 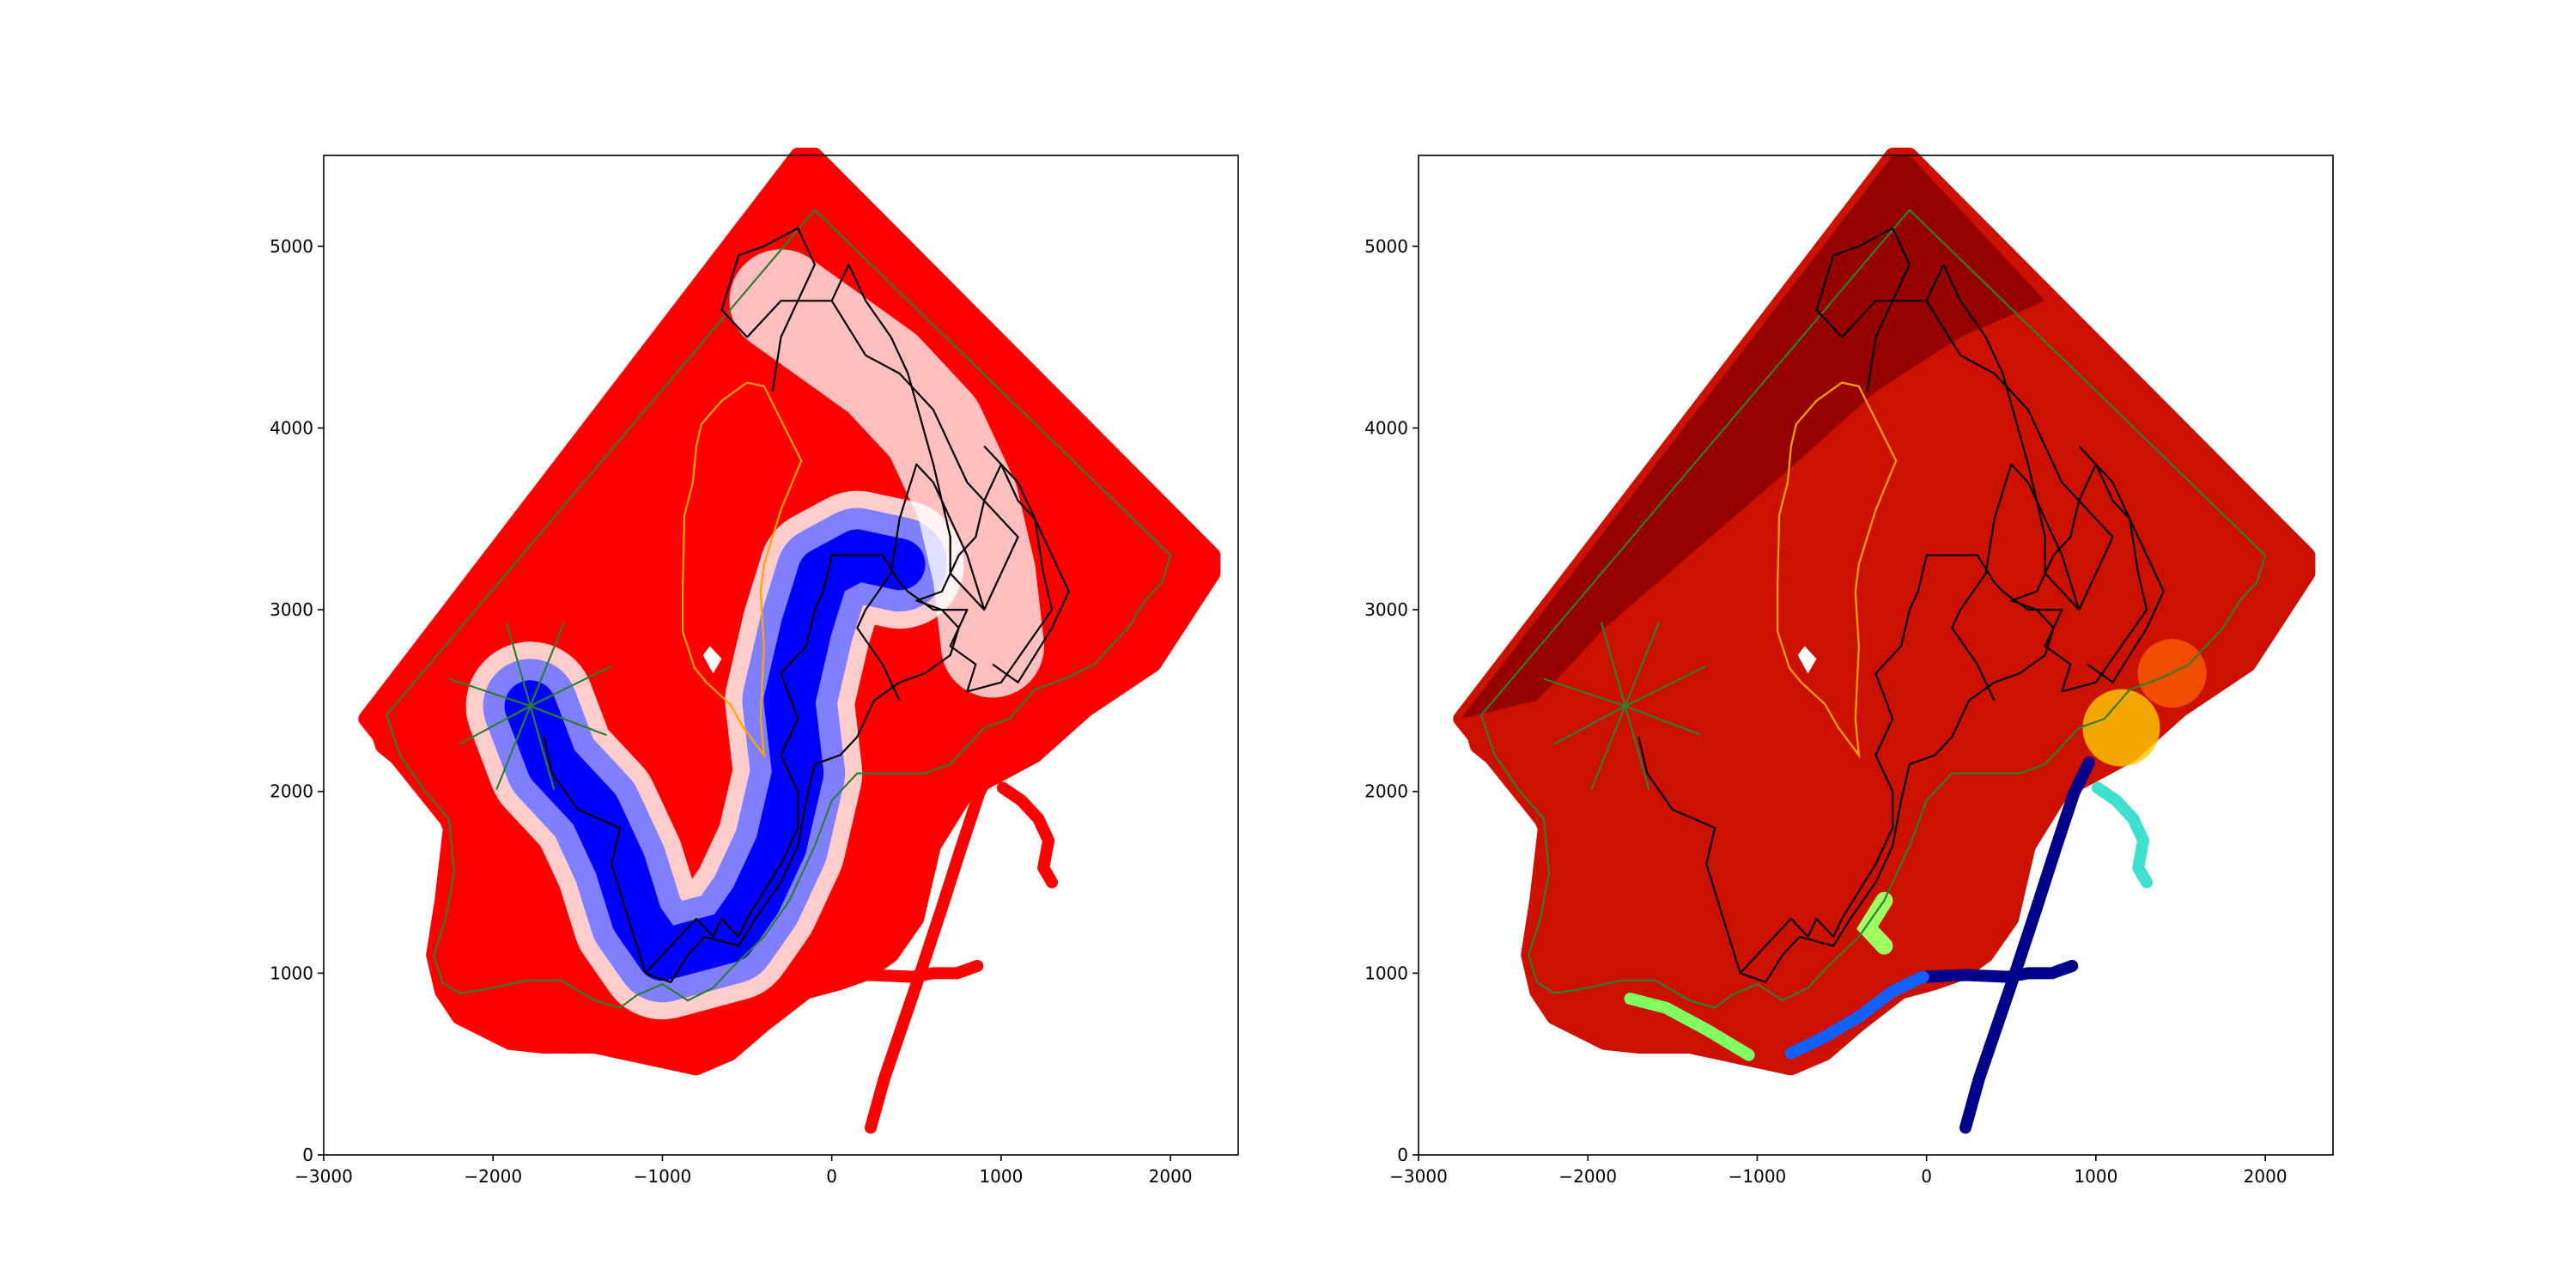 I want to click on field-low-core, so click(x=715, y=755).